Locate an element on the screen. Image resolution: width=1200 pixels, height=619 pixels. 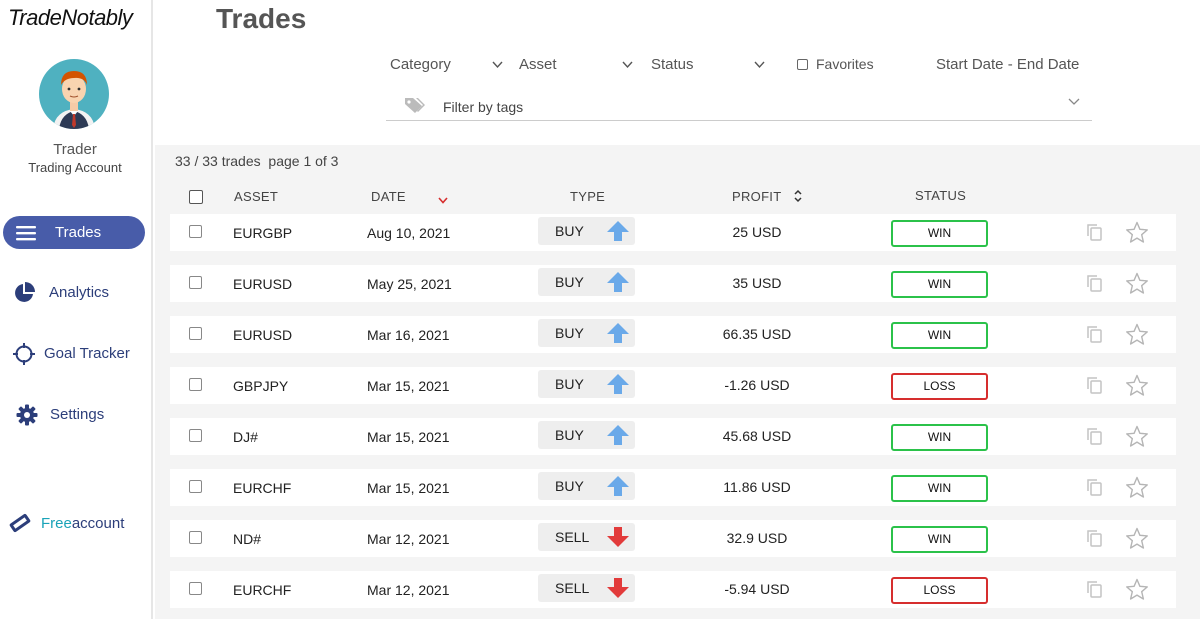
column-asset: ASSET is located at coordinates (256, 196).